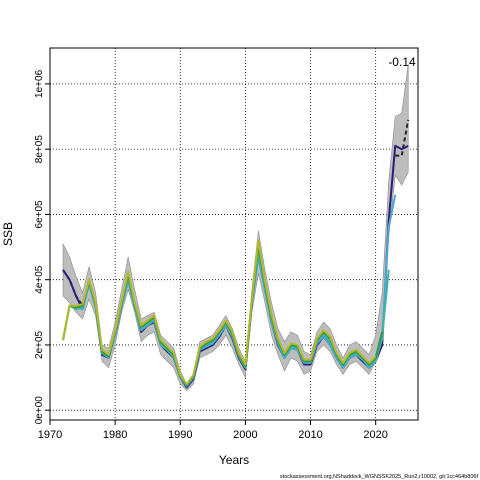  What do you see at coordinates (39, 344) in the screenshot?
I see `y-tick-label: 2e+05` at bounding box center [39, 344].